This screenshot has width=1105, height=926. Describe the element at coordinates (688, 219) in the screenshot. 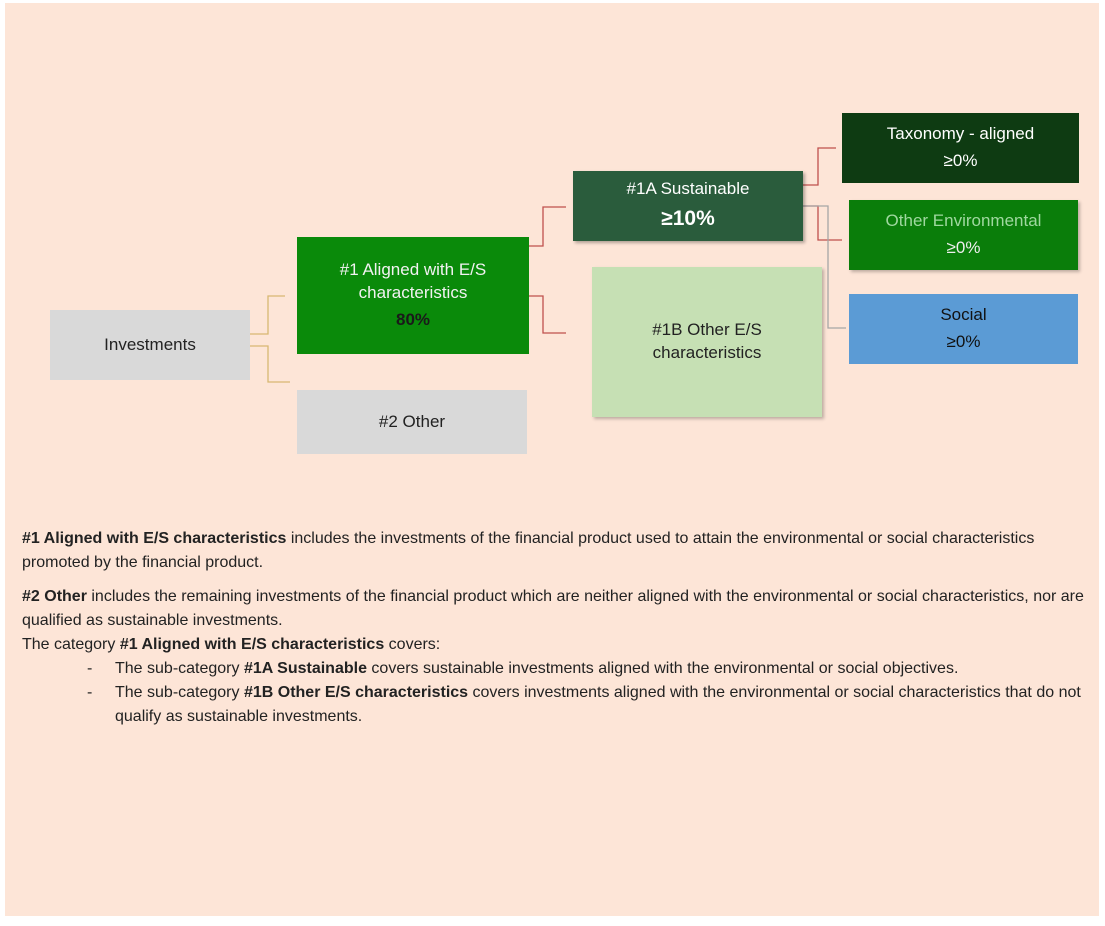

I see `node-value: ≥10%` at that location.